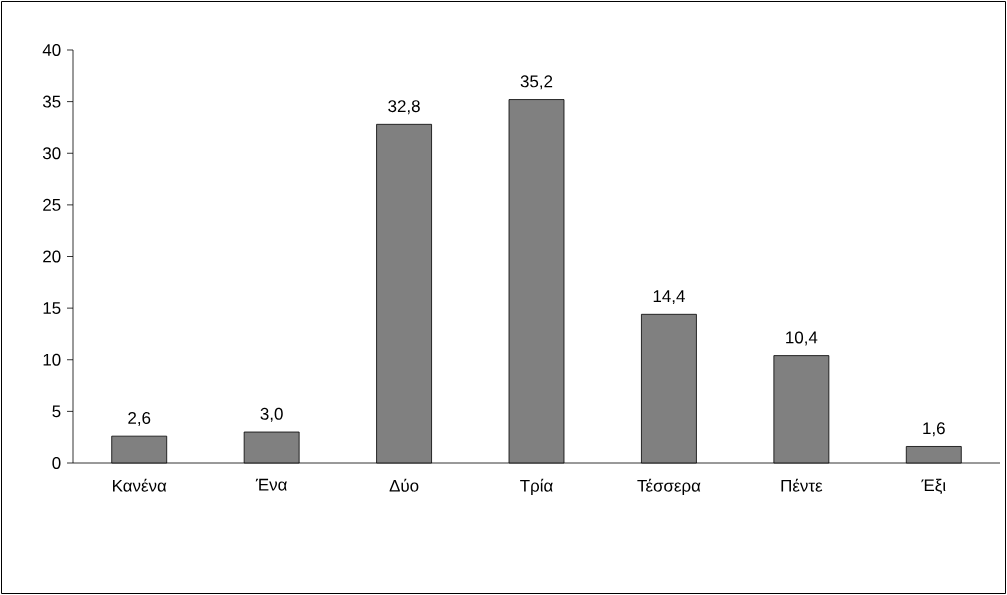 The width and height of the screenshot is (1007, 595). I want to click on y-tick-label: 25, so click(52, 204).